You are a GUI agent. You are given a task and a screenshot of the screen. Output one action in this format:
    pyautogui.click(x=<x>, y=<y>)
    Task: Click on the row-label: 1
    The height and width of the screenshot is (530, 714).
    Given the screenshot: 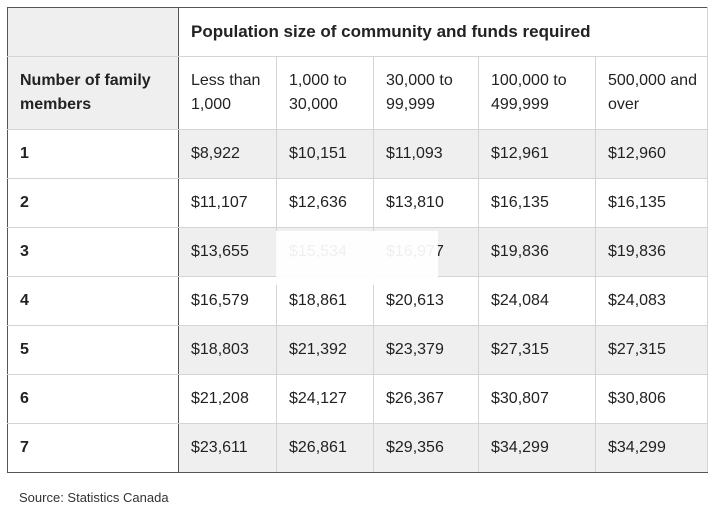 What is the action you would take?
    pyautogui.click(x=93, y=154)
    